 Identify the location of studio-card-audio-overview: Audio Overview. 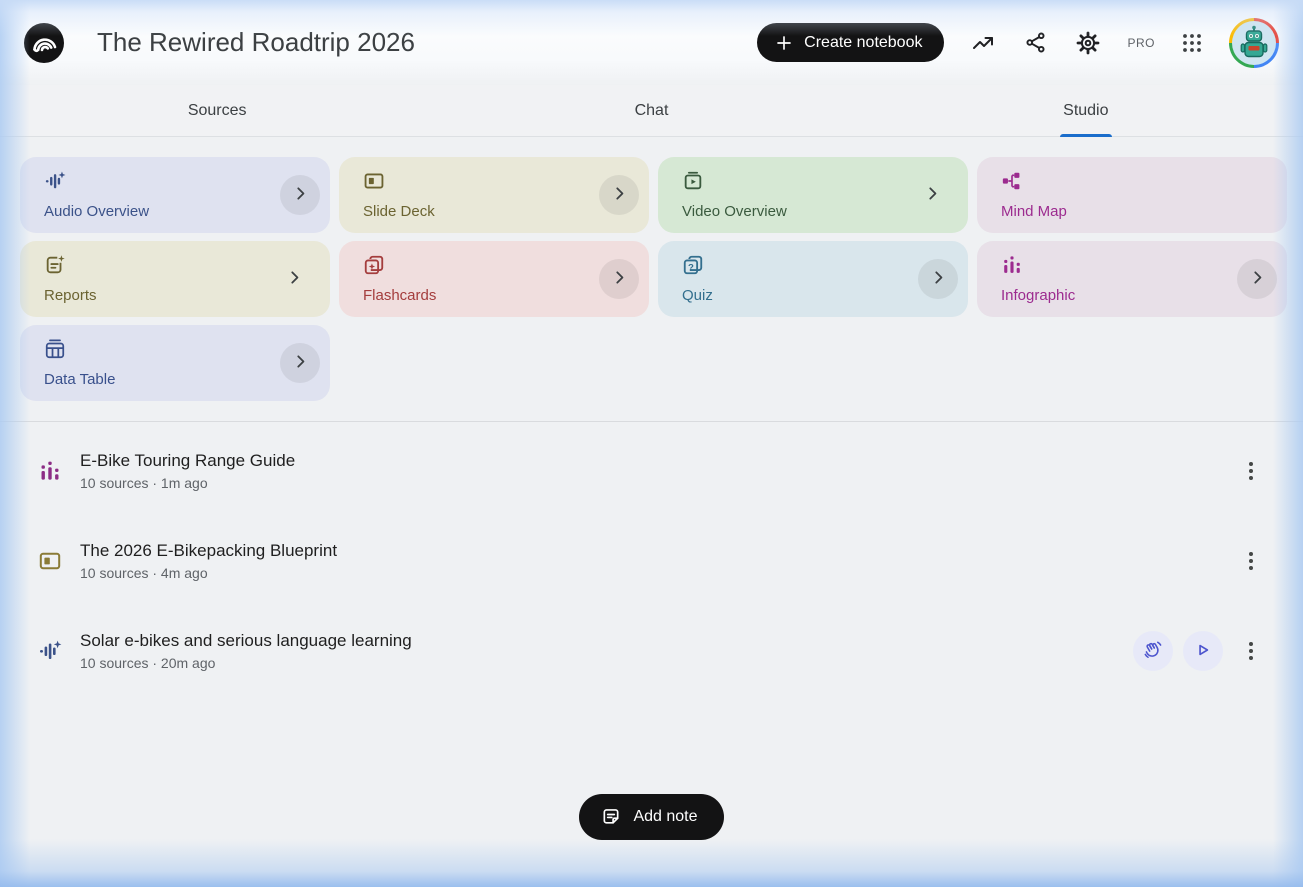
(175, 195).